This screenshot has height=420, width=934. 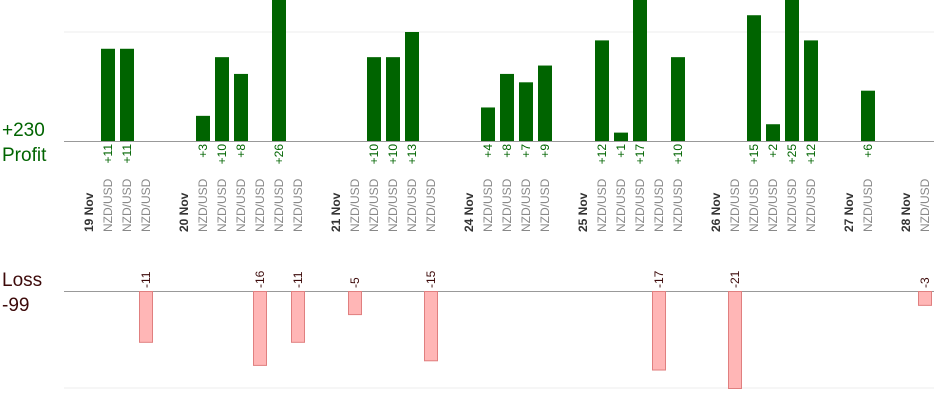 I want to click on profit-value-label: +6, so click(x=868, y=151).